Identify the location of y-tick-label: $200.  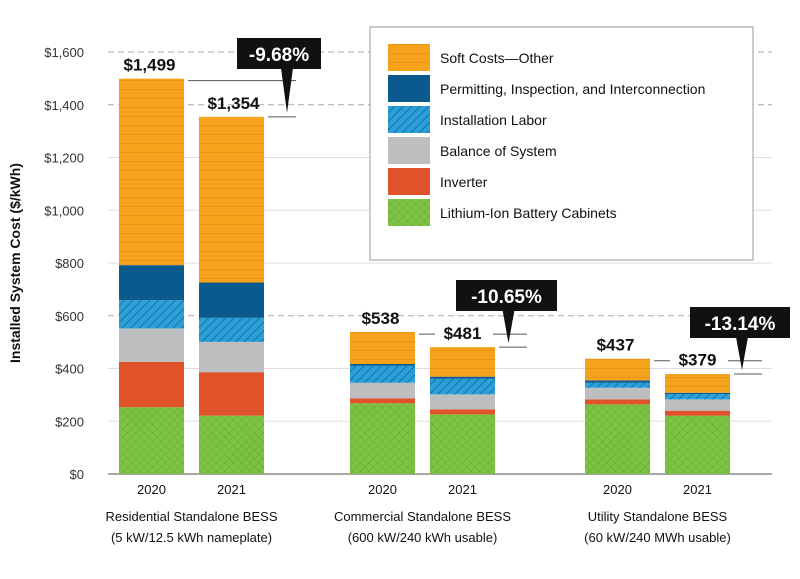
(69, 421).